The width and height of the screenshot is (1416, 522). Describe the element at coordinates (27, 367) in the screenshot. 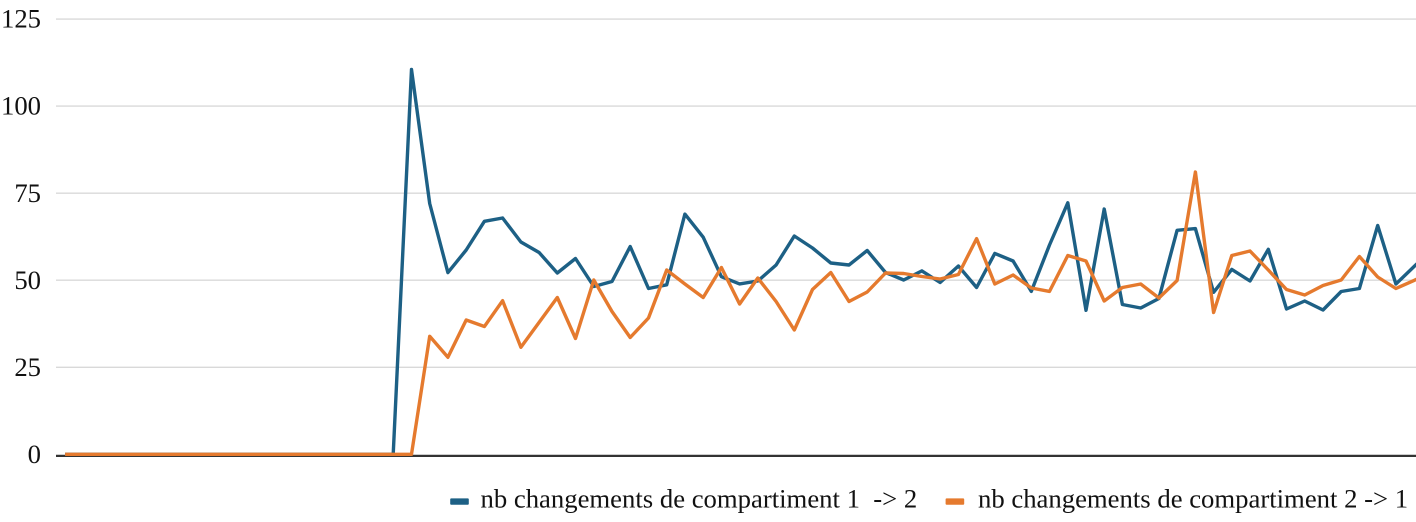

I see `svg-text: 25` at that location.